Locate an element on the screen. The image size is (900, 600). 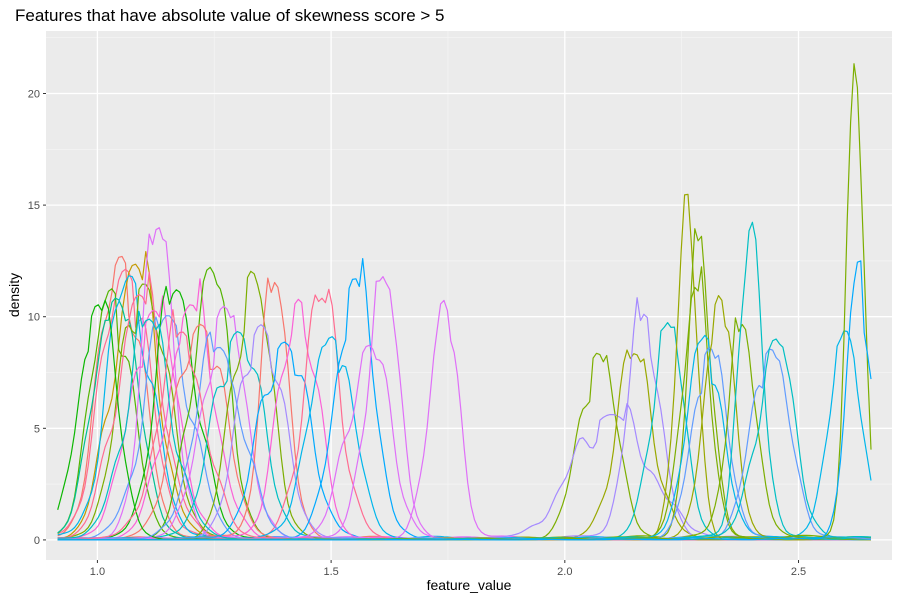
y-tick-label: 20 is located at coordinates (34, 94).